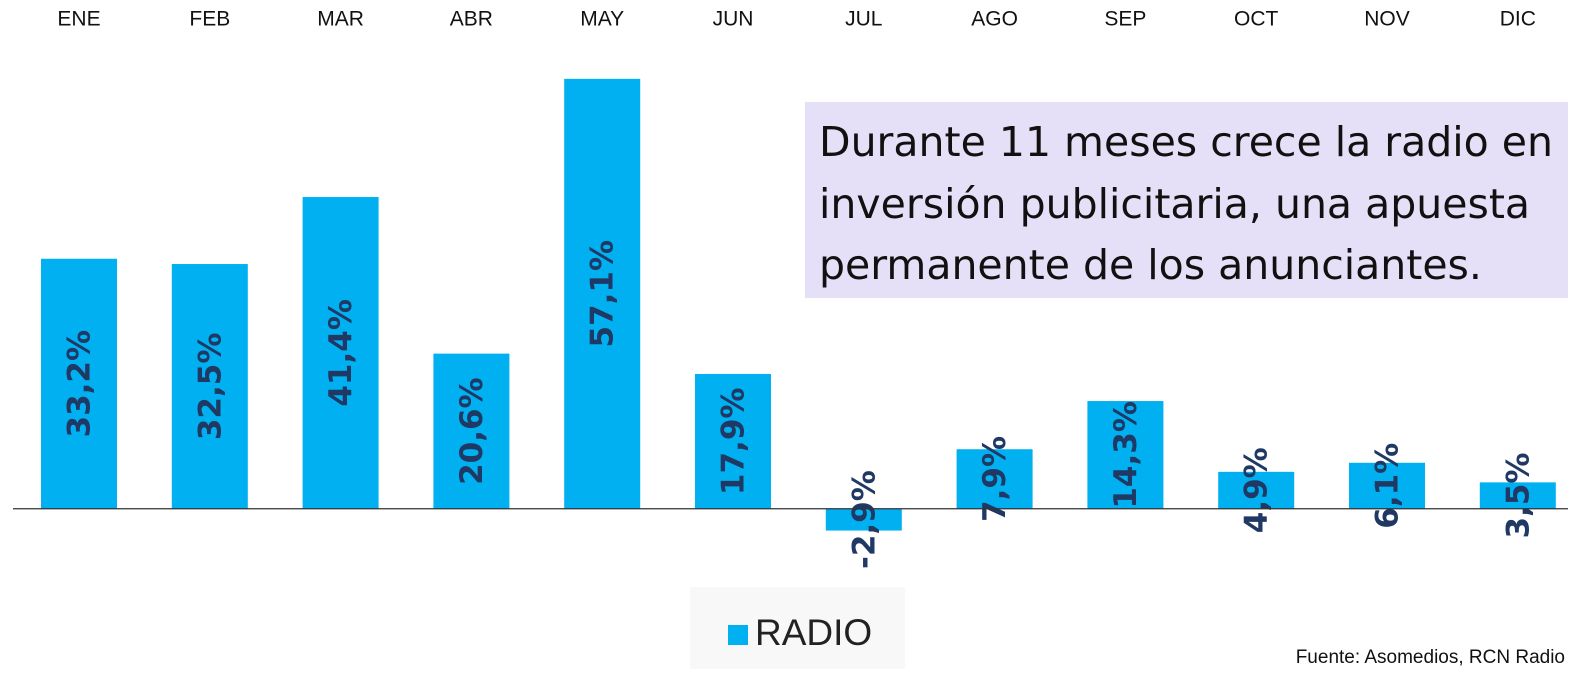 The height and width of the screenshot is (674, 1580). I want to click on data-label: 33,2%, so click(80, 384).